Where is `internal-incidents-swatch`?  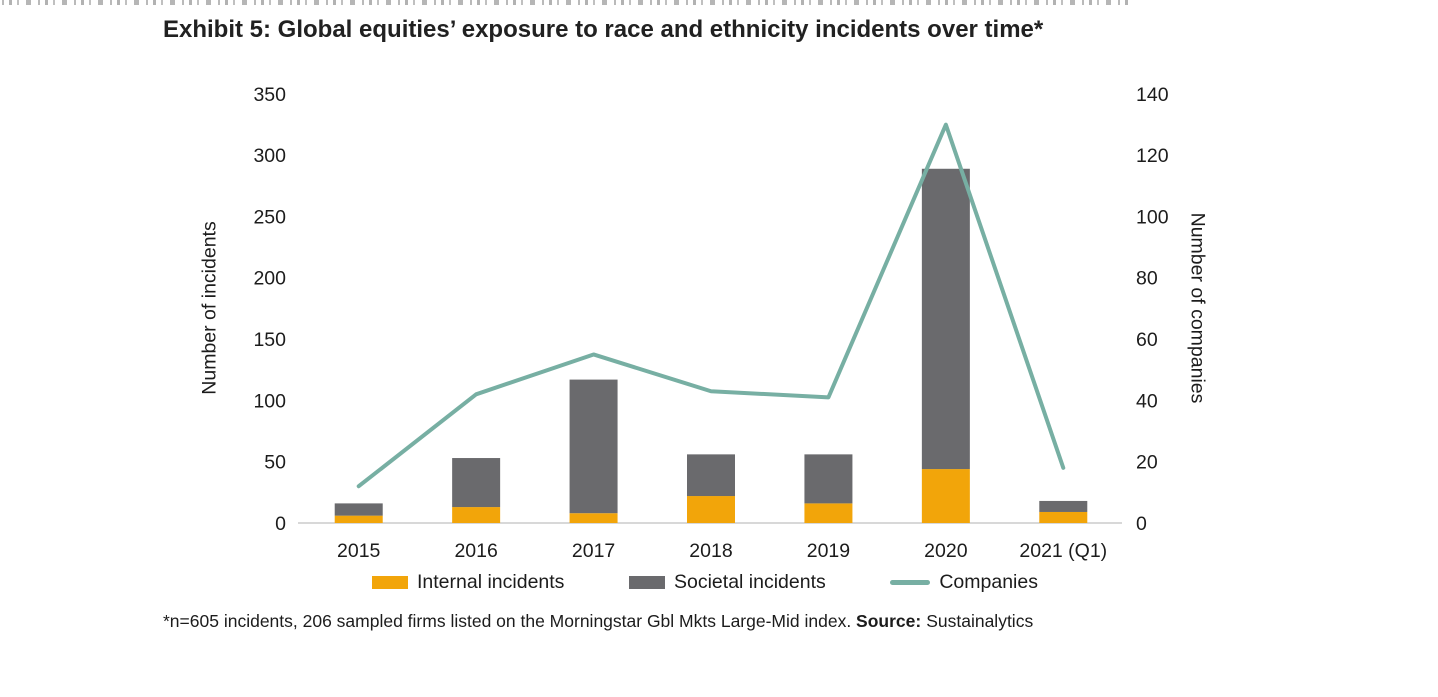 internal-incidents-swatch is located at coordinates (390, 582).